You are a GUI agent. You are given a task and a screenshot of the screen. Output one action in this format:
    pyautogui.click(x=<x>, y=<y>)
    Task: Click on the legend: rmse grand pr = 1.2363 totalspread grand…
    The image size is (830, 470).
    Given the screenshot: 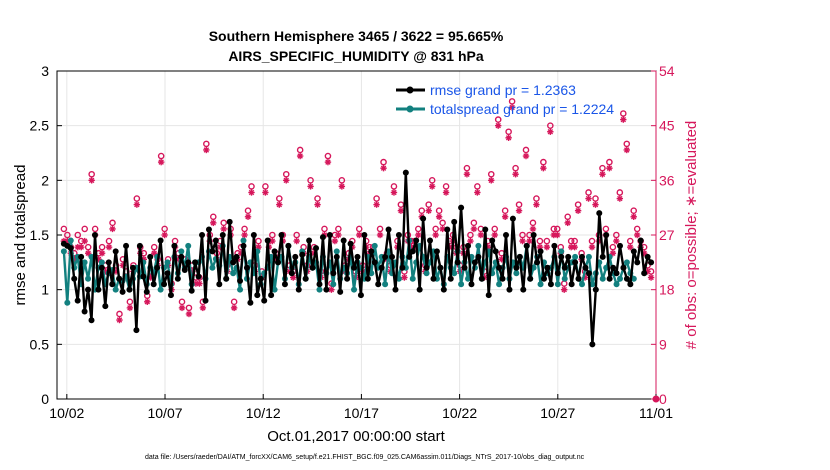 What is the action you would take?
    pyautogui.click(x=505, y=99)
    